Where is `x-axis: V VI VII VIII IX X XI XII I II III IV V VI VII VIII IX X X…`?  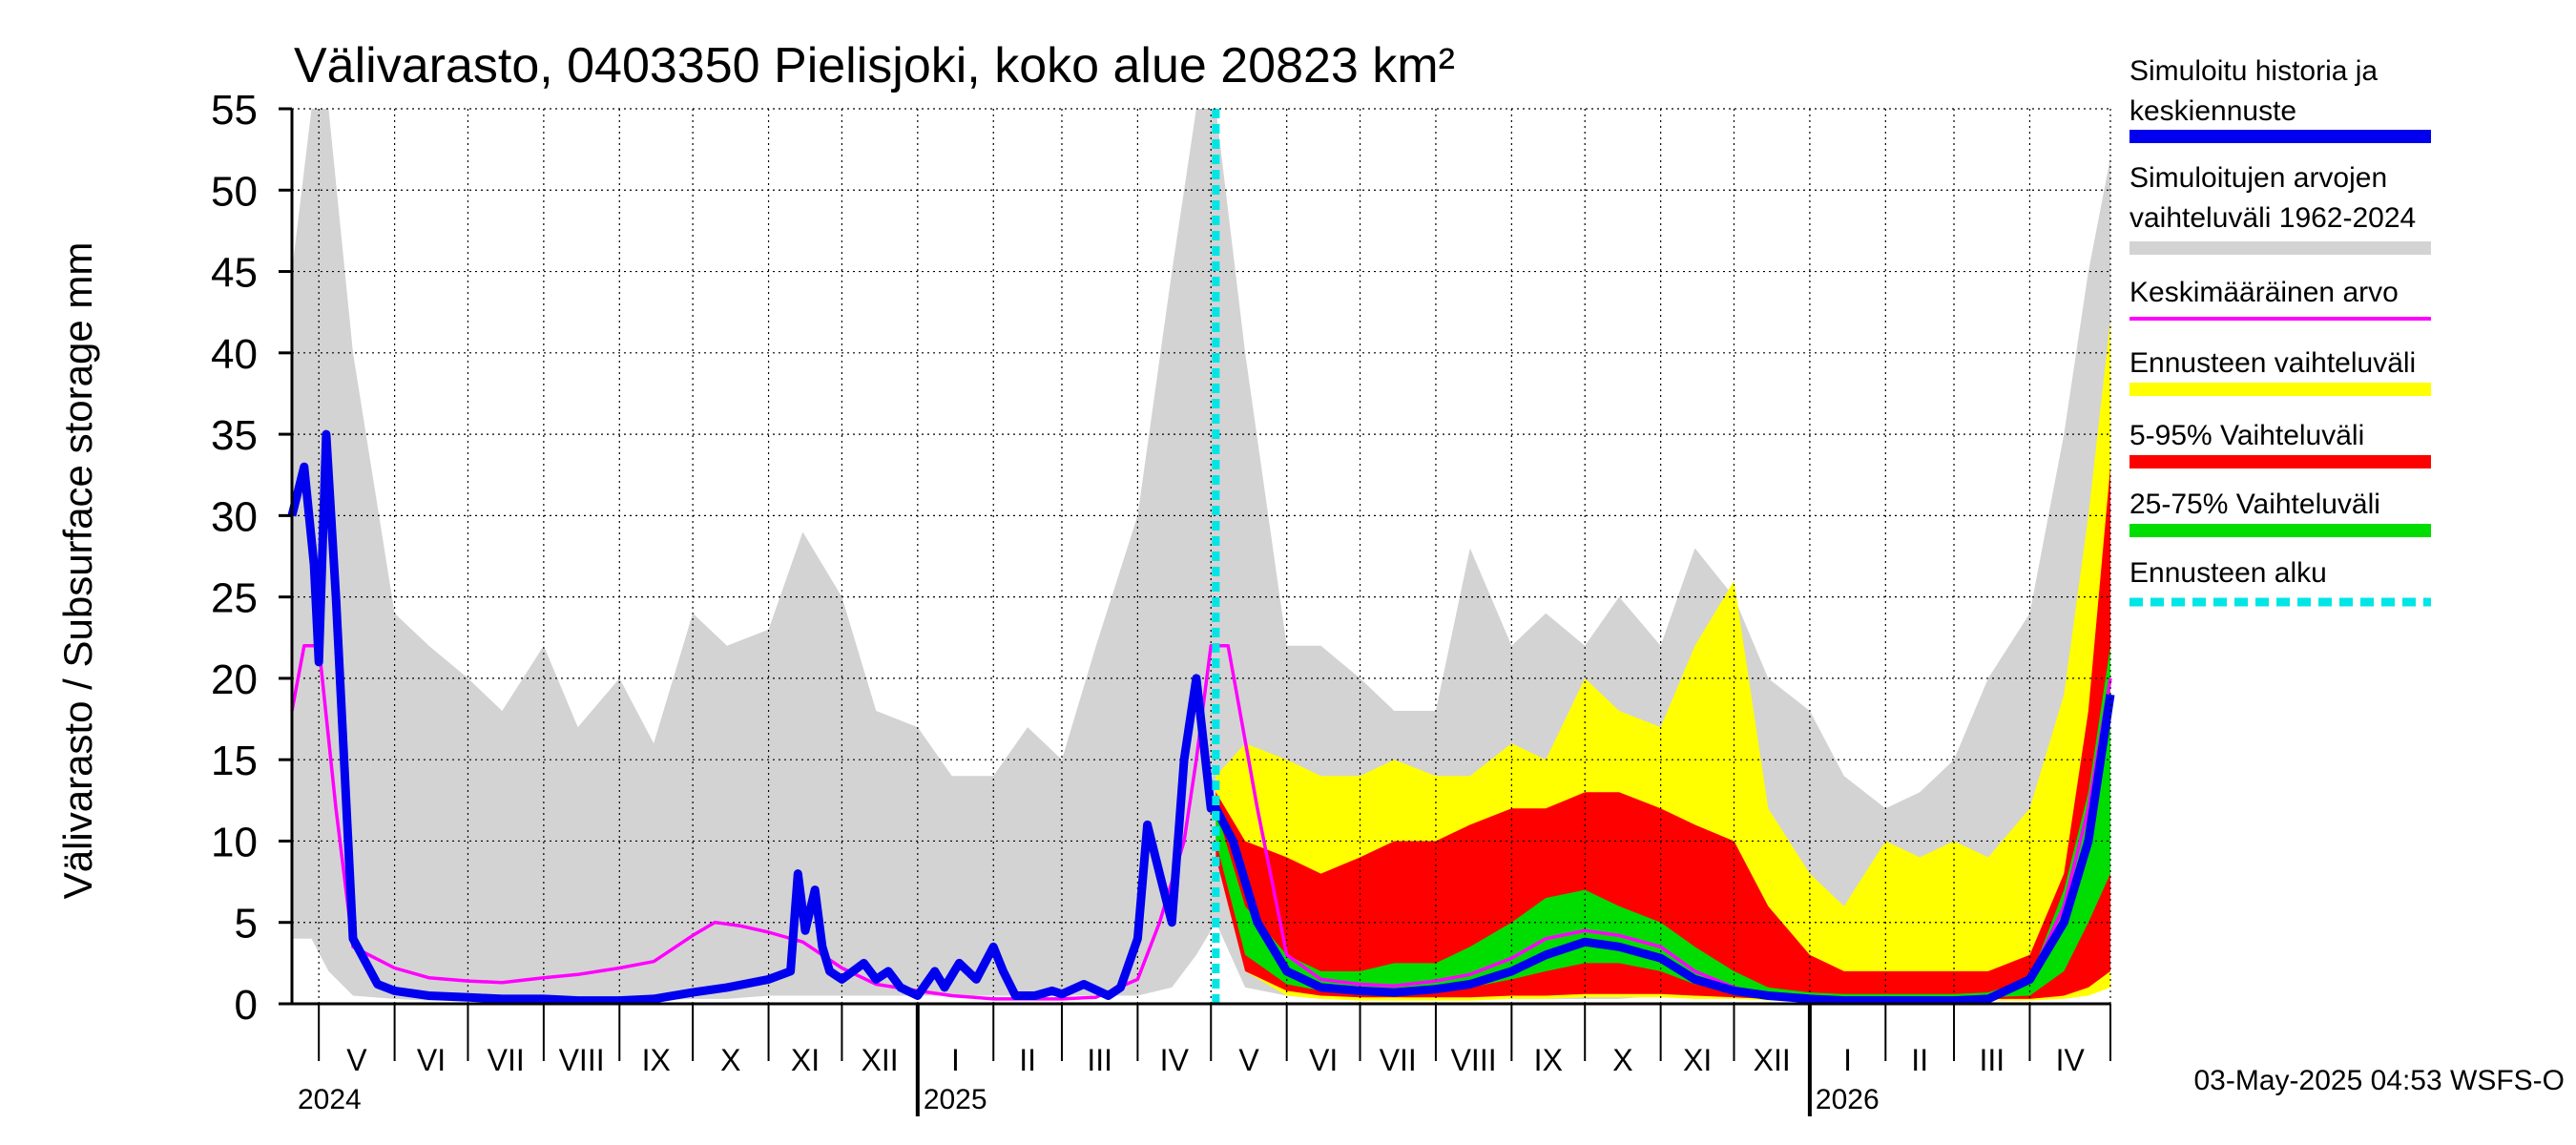
x-axis: V VI VII VIII IX X XI XII I II III IV V VI VII VIII IX X X… is located at coordinates (1204, 1060).